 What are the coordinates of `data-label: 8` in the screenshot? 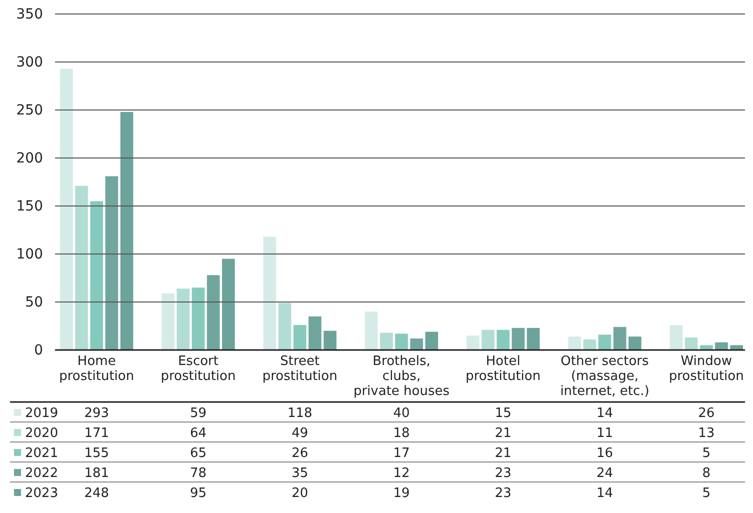 It's located at (706, 473).